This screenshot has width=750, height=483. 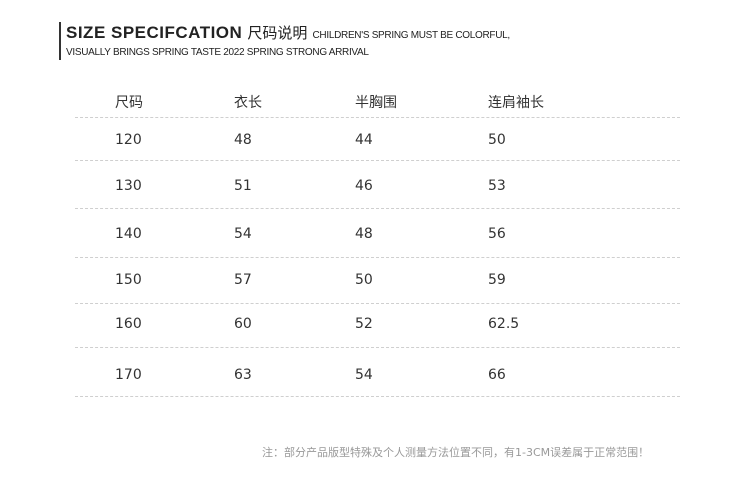 What do you see at coordinates (364, 324) in the screenshot?
I see `table-cell: 52` at bounding box center [364, 324].